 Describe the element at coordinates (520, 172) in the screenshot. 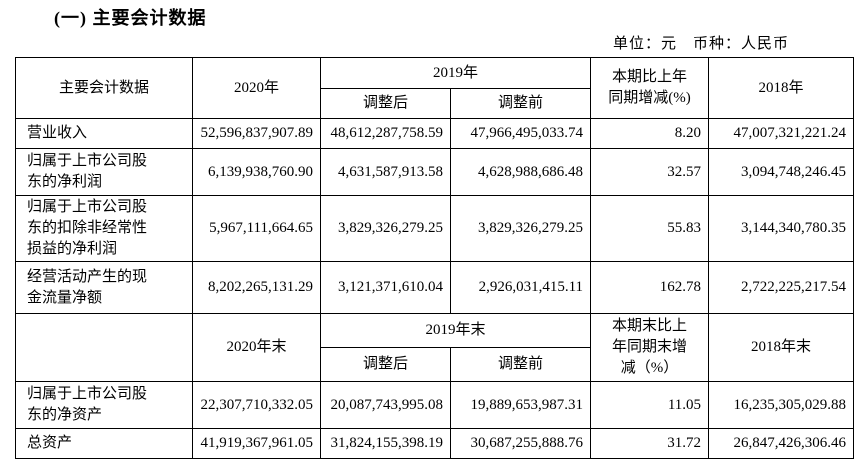

I see `value-2019-original: 4,628,988,686.48` at that location.